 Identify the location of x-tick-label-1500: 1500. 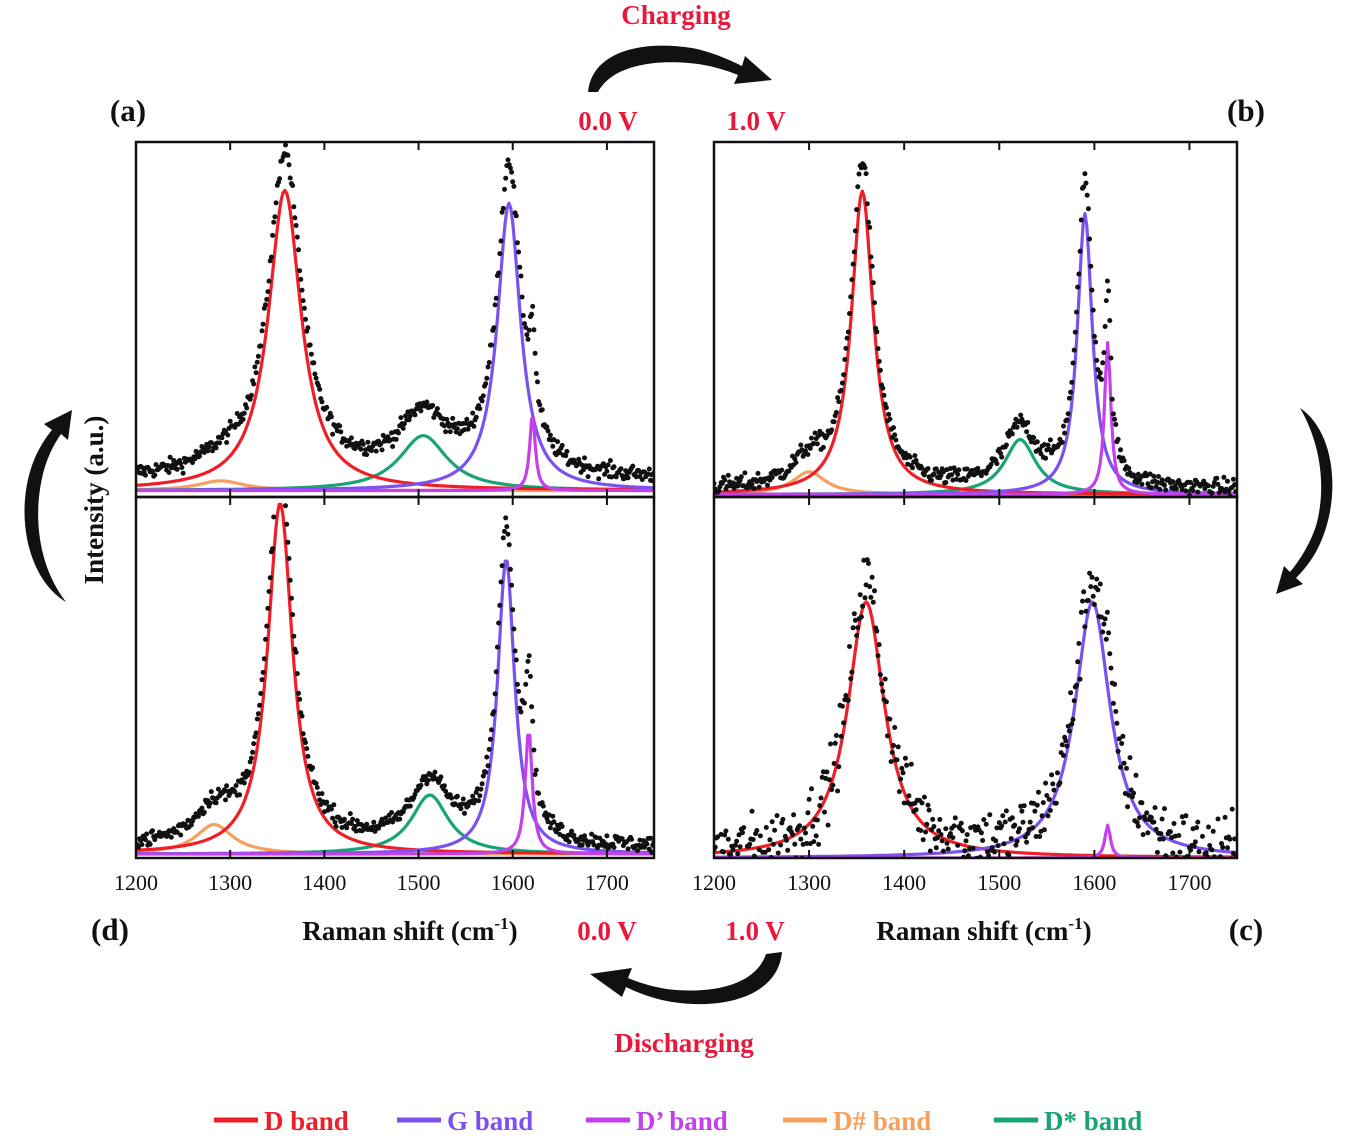
(999, 882).